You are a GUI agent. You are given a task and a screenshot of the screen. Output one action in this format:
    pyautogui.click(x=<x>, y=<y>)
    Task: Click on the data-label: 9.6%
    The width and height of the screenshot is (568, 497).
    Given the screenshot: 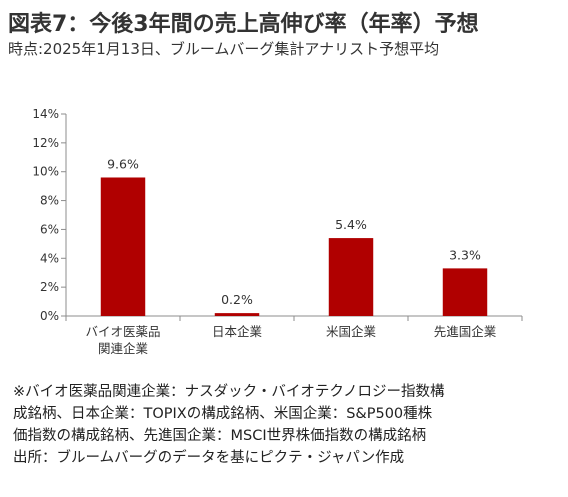 What is the action you would take?
    pyautogui.click(x=123, y=163)
    